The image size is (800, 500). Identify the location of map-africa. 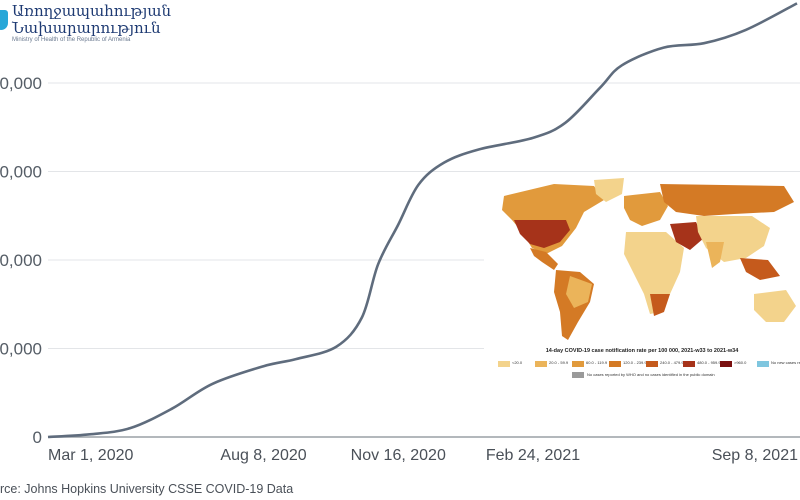
(654, 273).